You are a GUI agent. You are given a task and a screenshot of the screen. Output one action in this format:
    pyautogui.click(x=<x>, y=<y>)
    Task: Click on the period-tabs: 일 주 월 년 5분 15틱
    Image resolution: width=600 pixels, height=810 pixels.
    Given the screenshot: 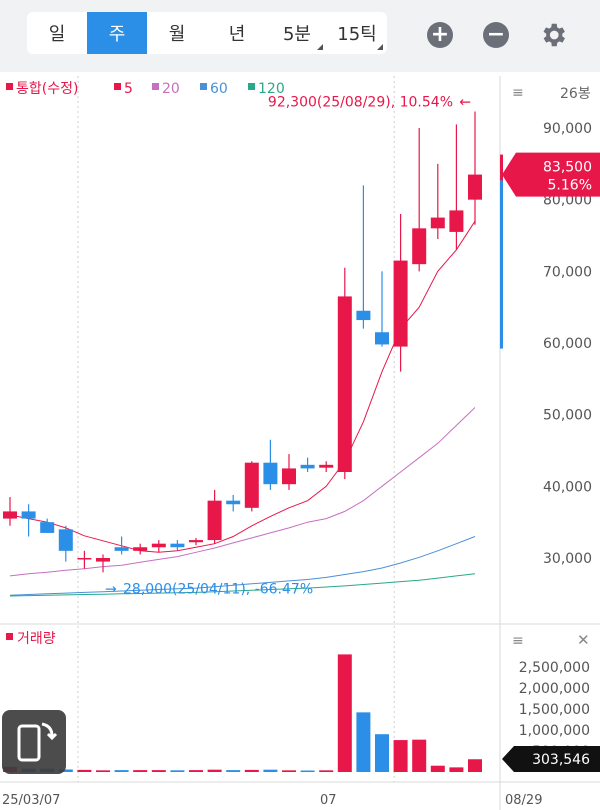 What is the action you would take?
    pyautogui.click(x=207, y=33)
    